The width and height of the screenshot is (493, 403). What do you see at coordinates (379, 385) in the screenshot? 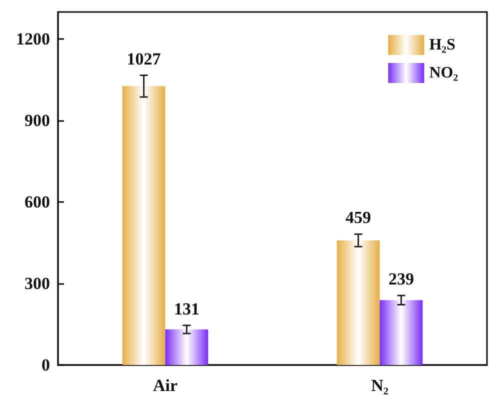
I see `x-tick-label: N₂` at bounding box center [379, 385].